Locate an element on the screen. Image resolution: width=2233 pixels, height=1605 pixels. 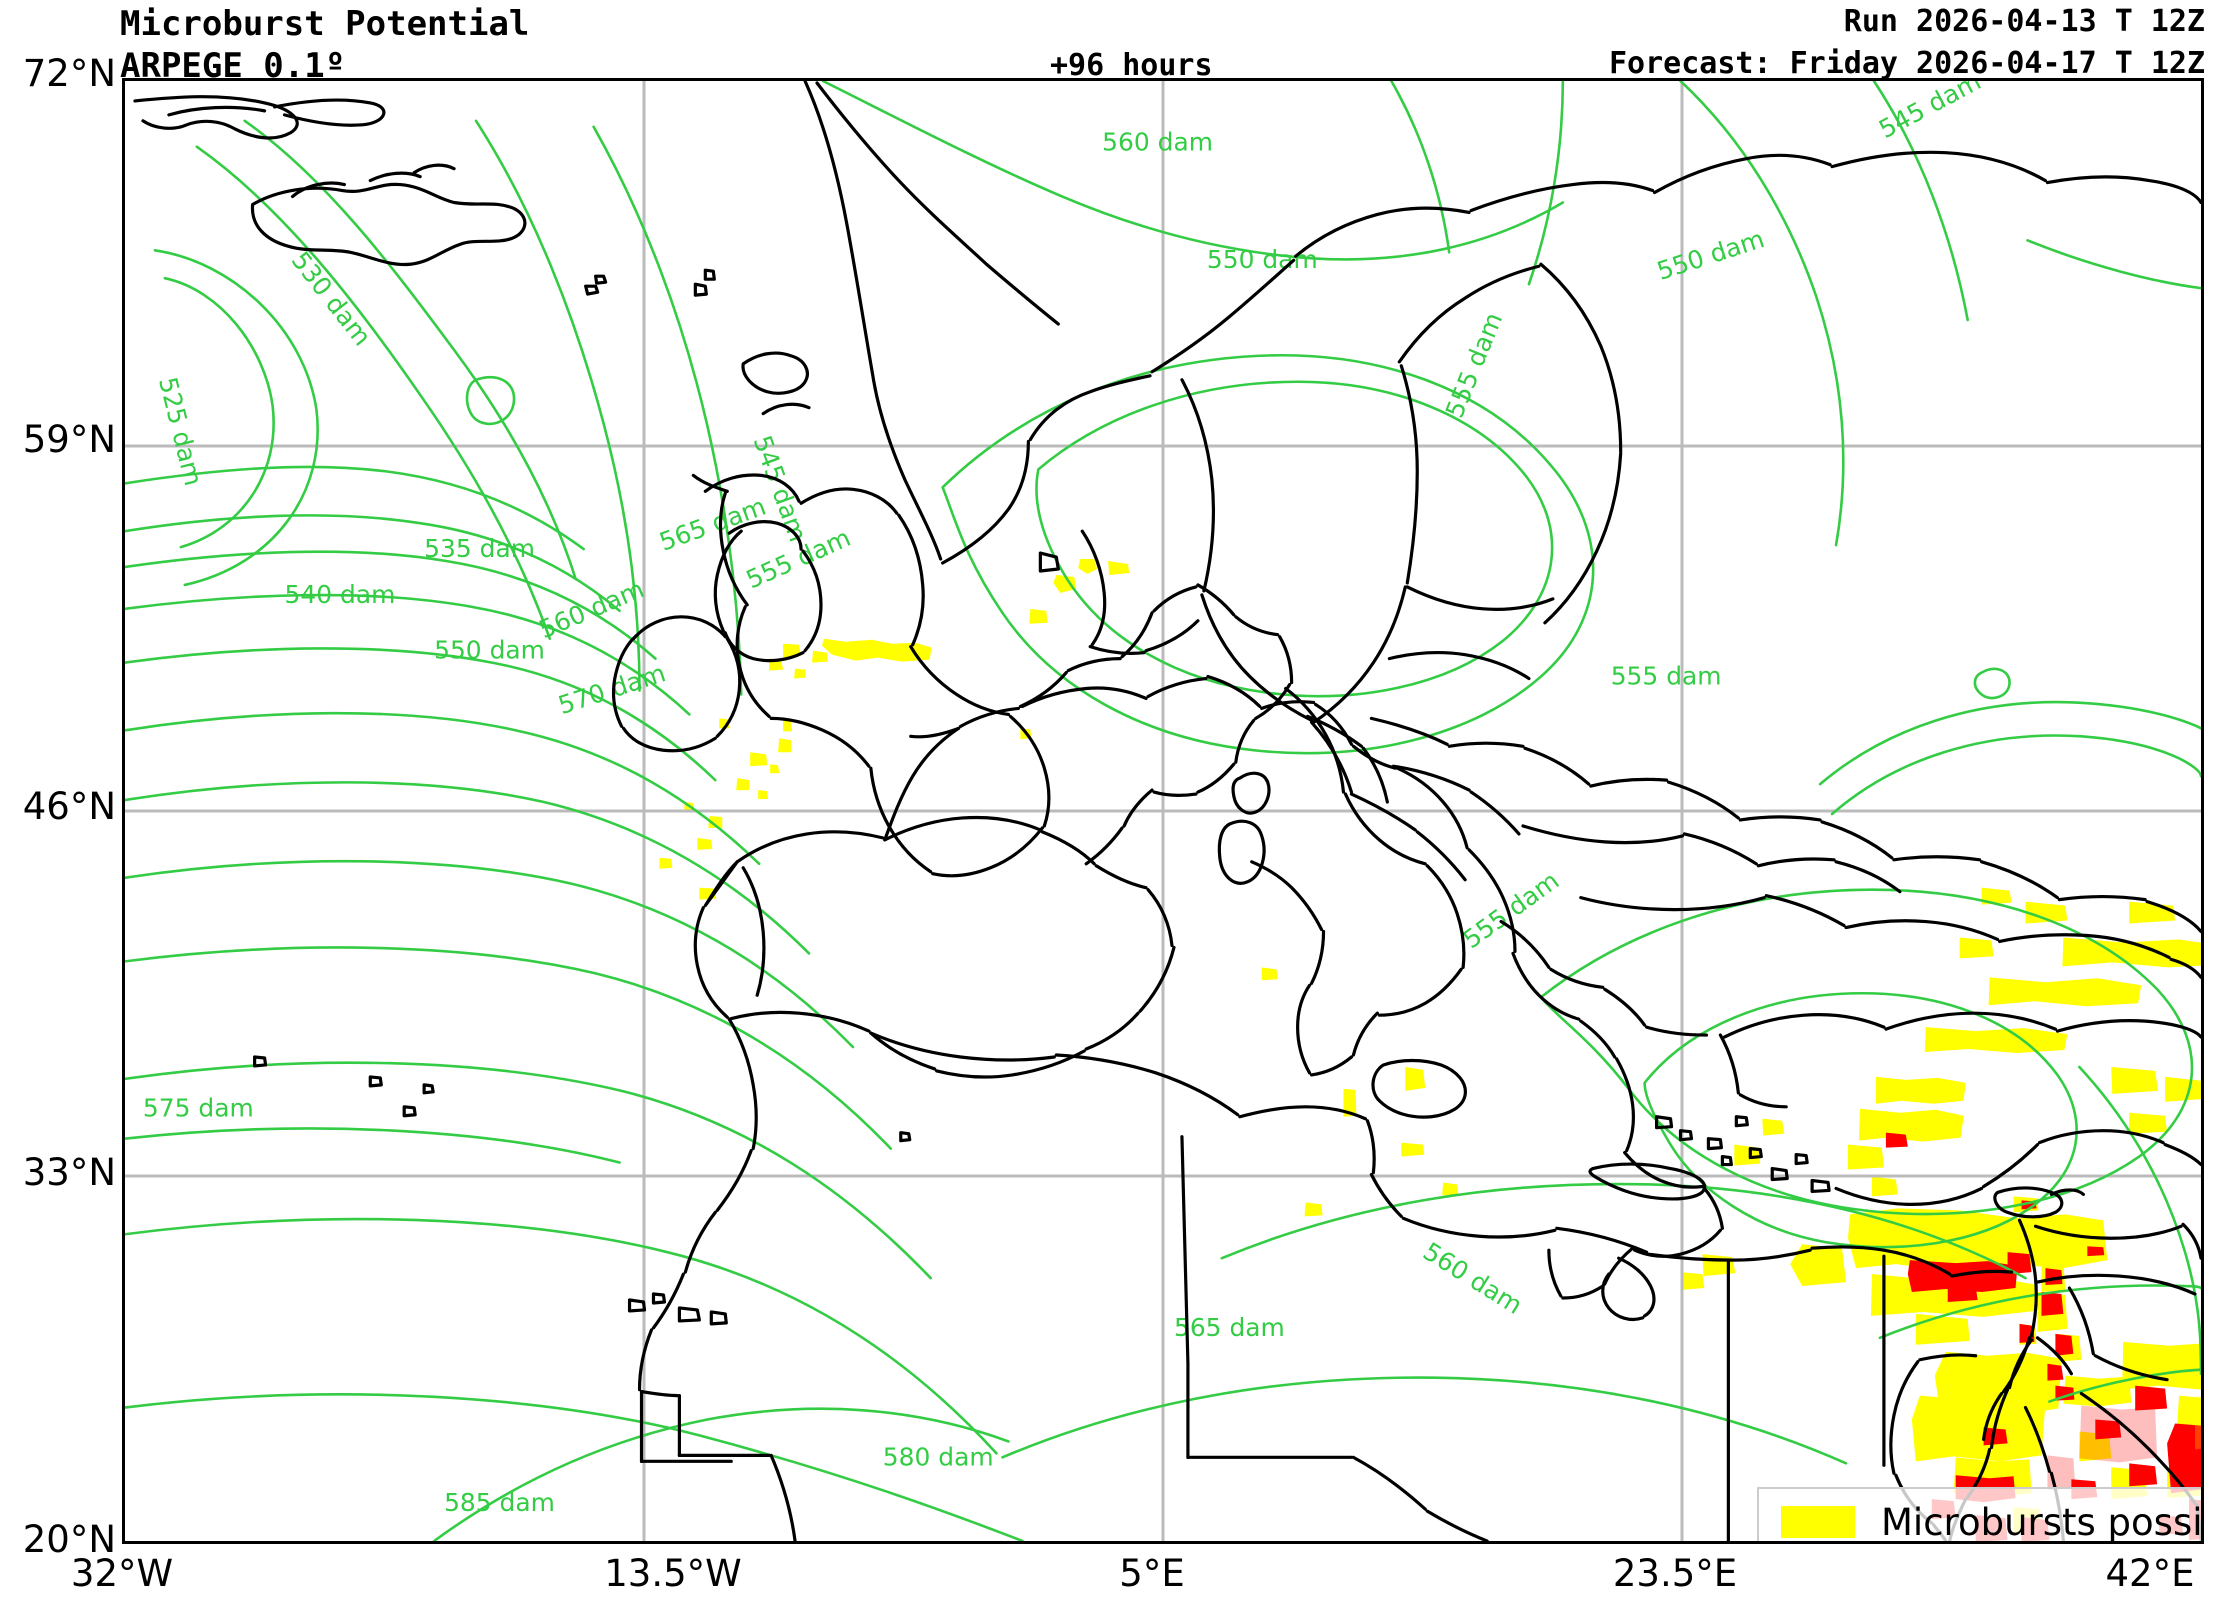
contour-label-580: 580 dam is located at coordinates (938, 1456).